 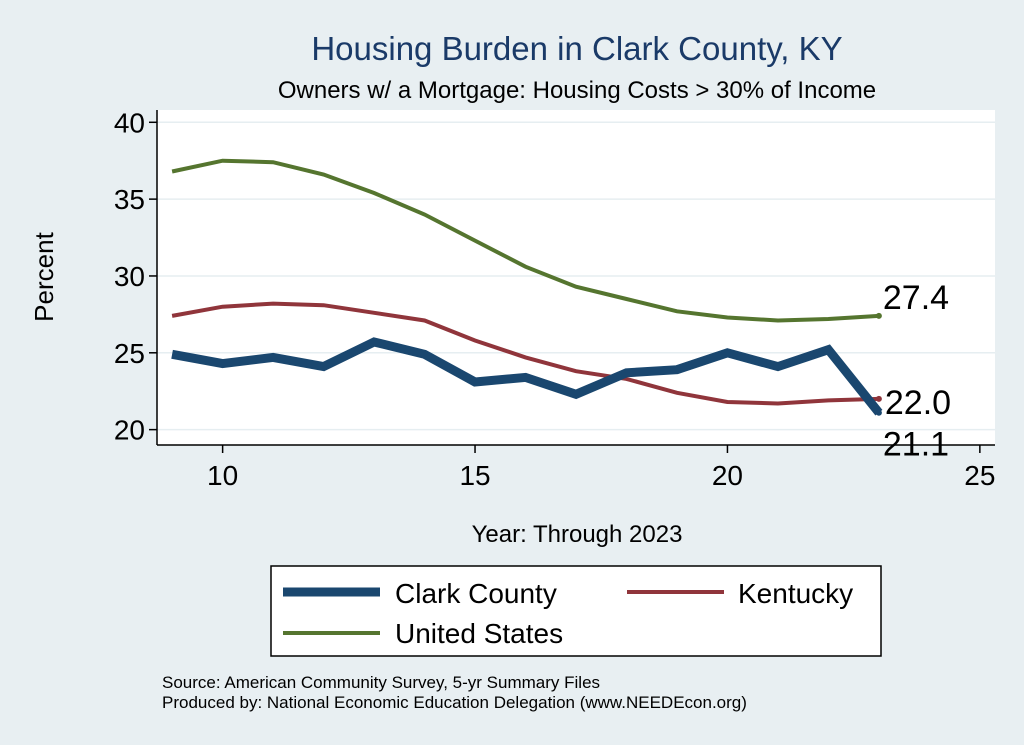 I want to click on x-tick-label: 20, so click(x=727, y=475).